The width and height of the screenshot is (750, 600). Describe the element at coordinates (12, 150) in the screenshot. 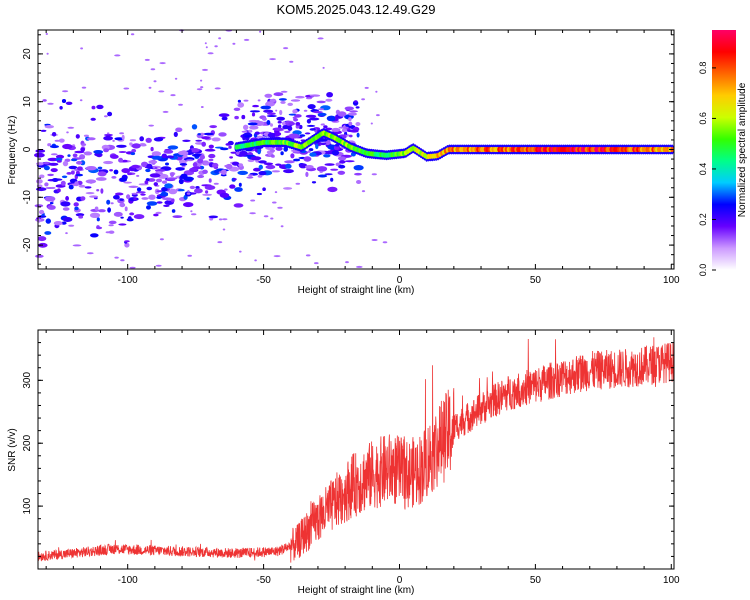

I see `spectrogram-y-label: Frequency (Hz)` at that location.